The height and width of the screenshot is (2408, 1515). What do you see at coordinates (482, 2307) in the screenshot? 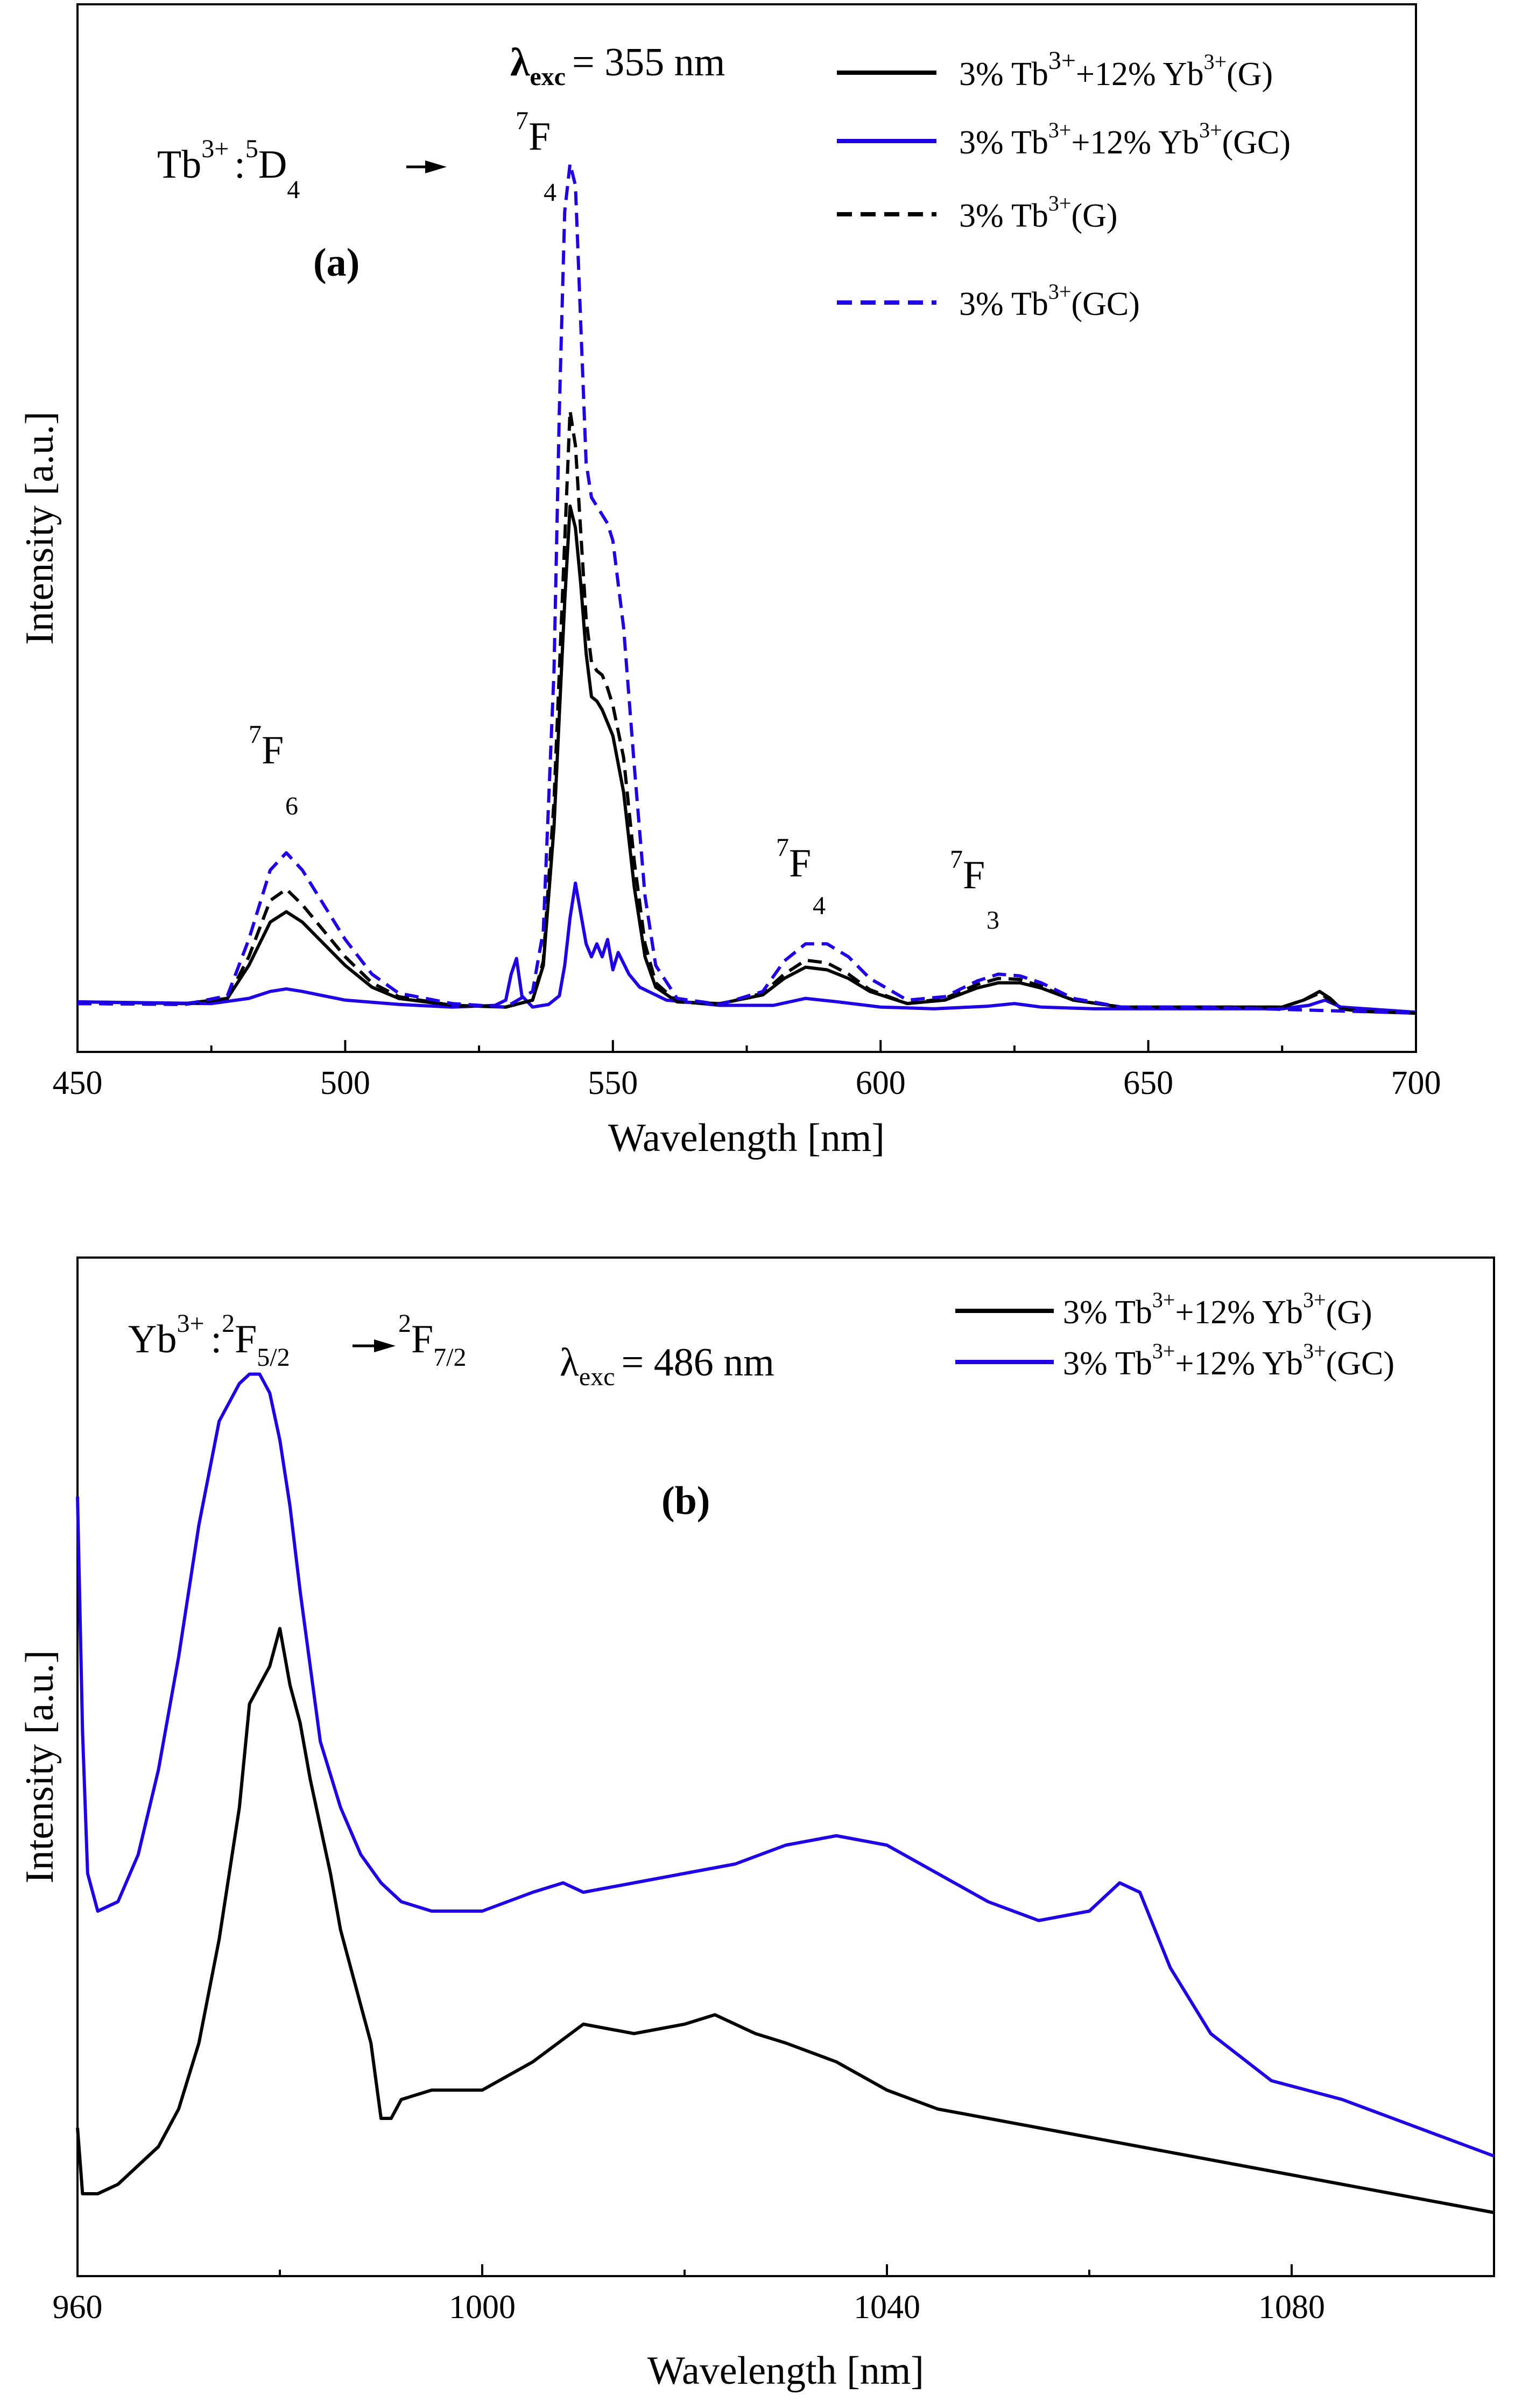
I see `panel-b-x-tick-label-1: 1000` at bounding box center [482, 2307].